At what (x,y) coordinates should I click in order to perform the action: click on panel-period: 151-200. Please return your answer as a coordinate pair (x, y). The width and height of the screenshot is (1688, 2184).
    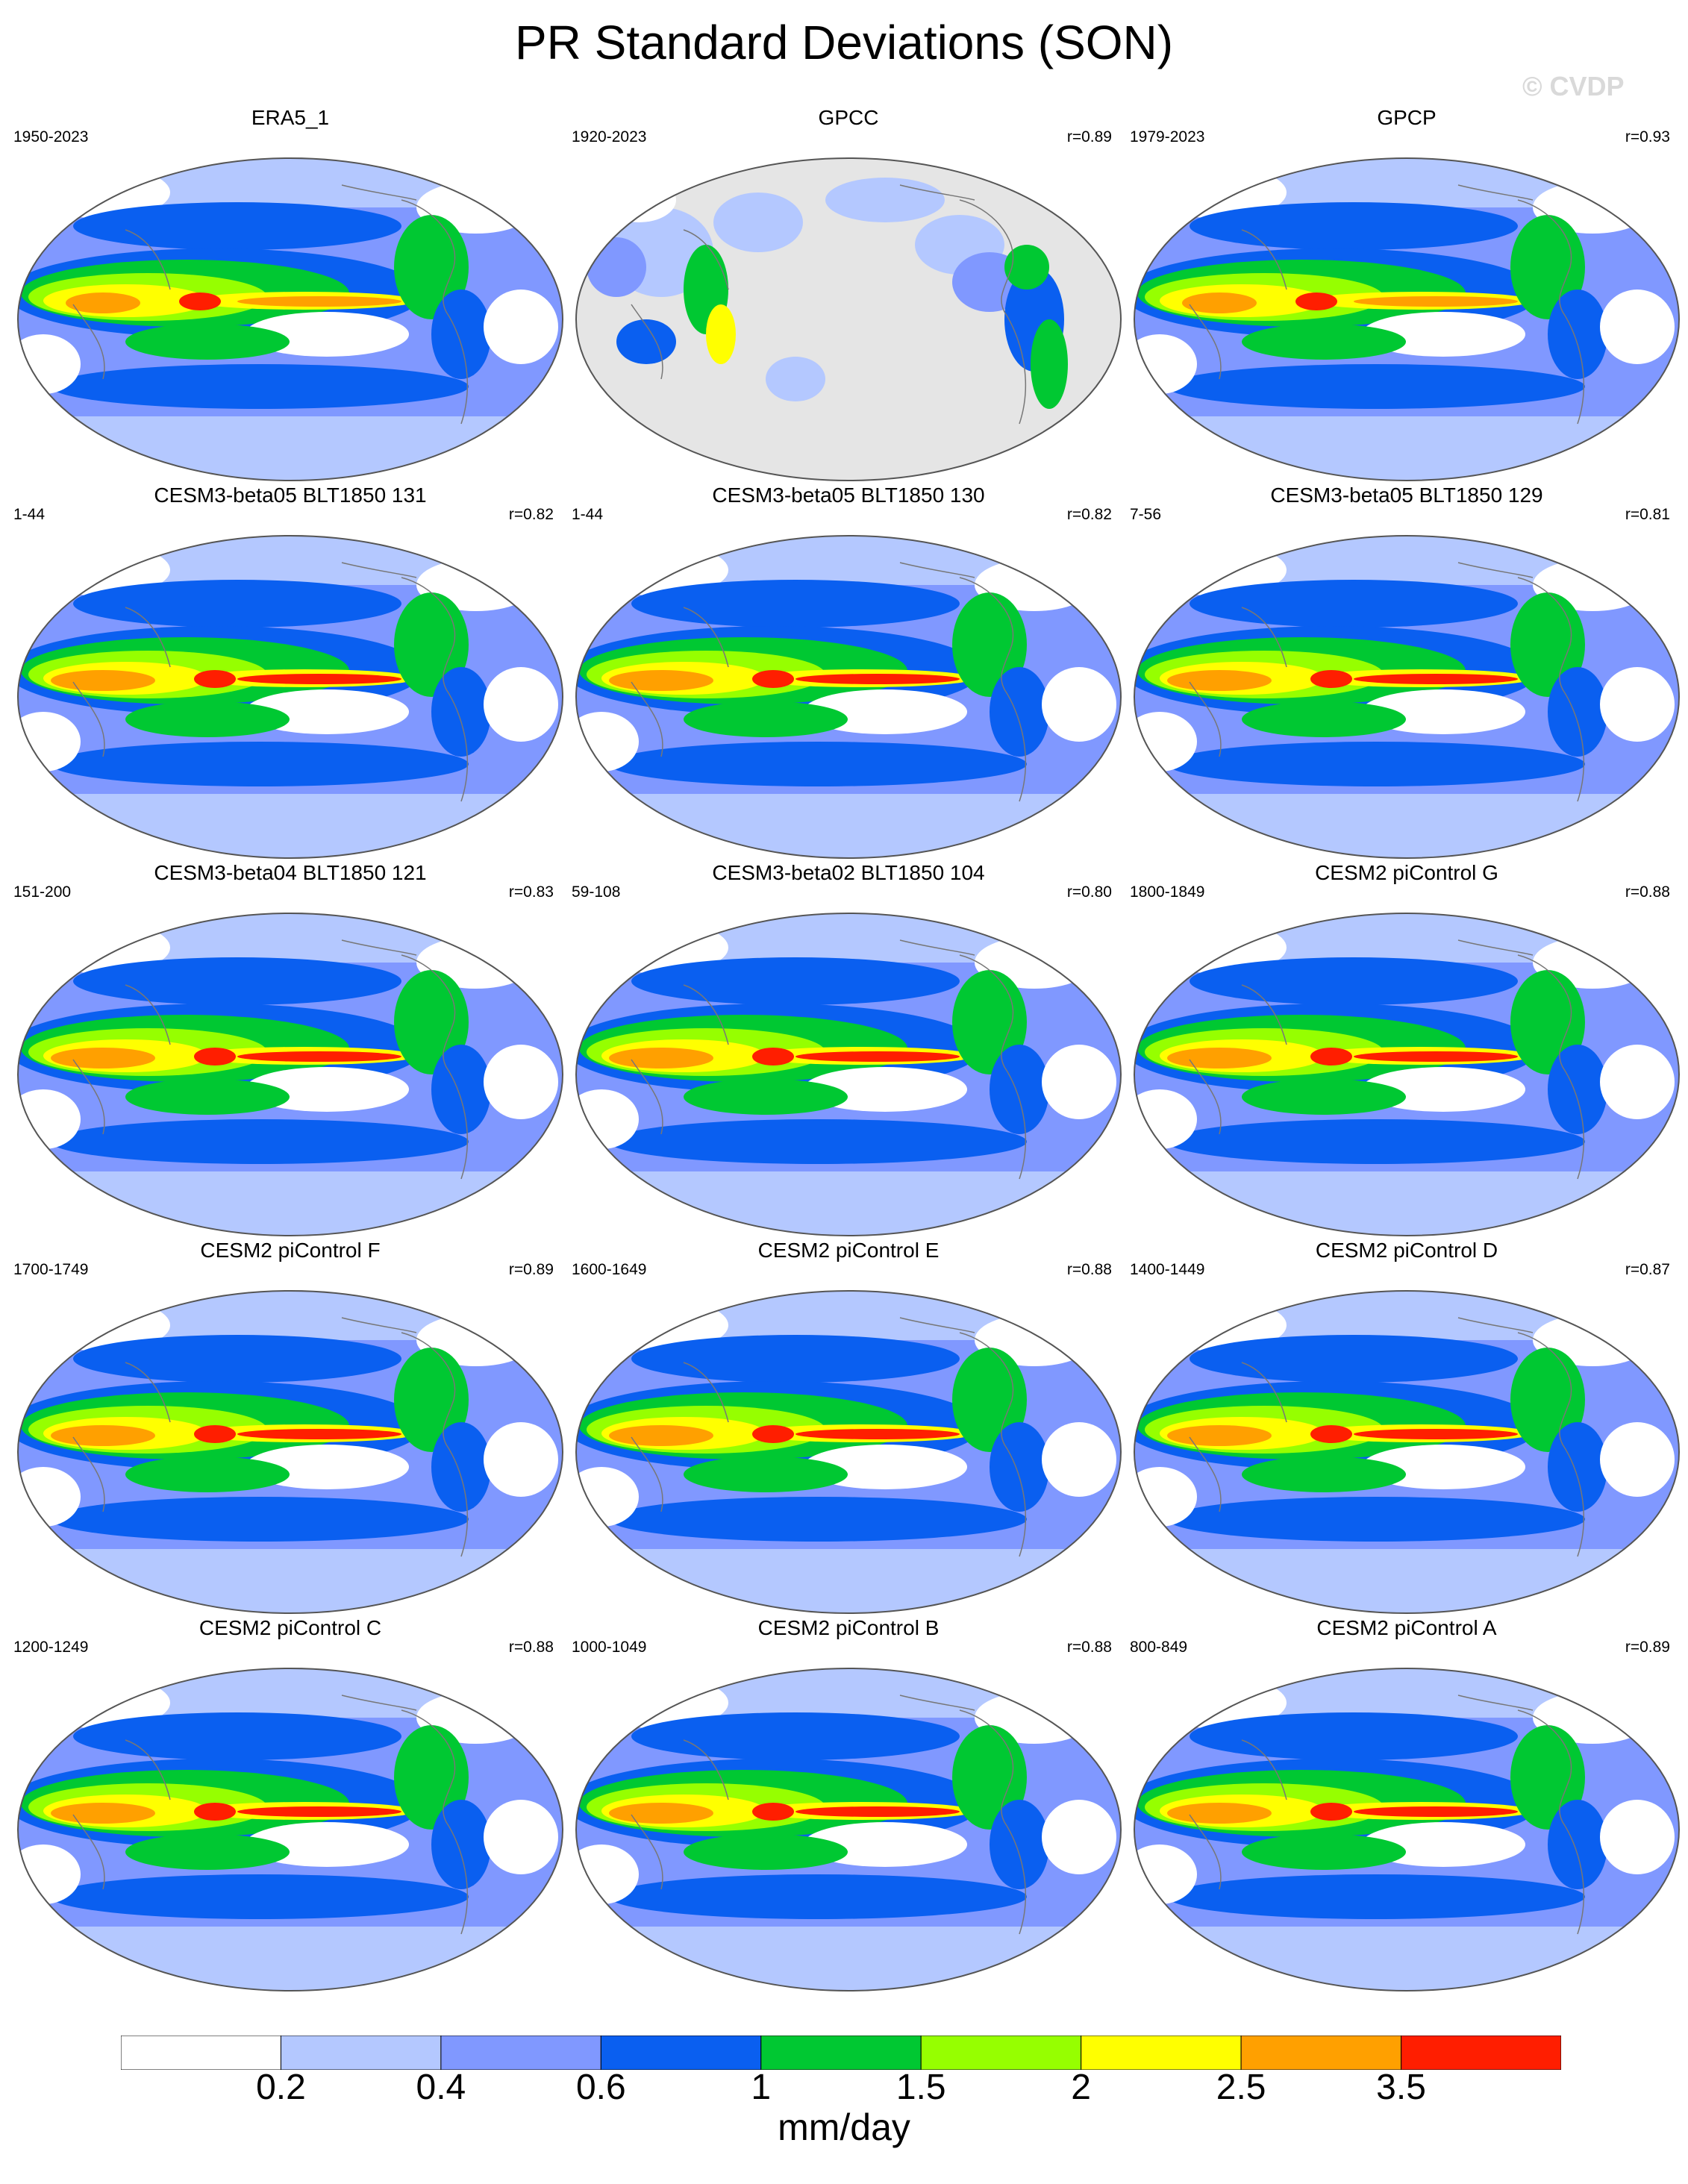
    Looking at the image, I should click on (42, 892).